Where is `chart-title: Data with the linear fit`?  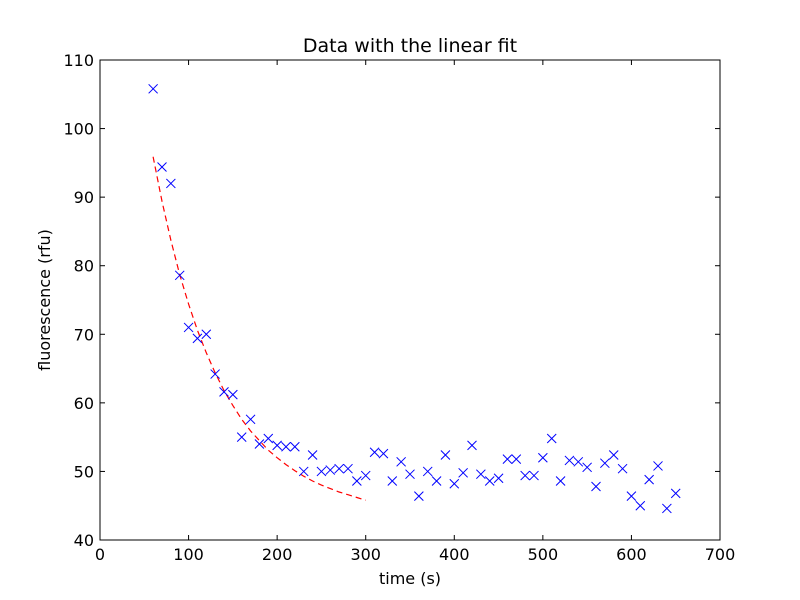
chart-title: Data with the linear fit is located at coordinates (410, 46).